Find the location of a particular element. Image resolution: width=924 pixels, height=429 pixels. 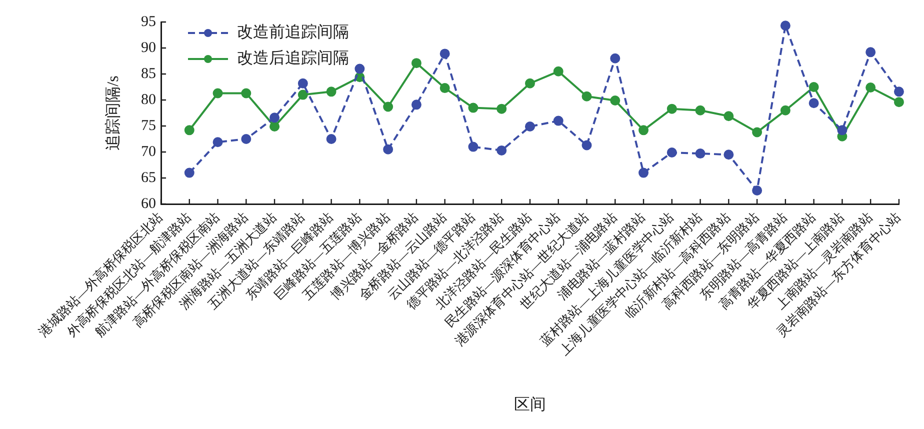

x-axis-title: 区间 is located at coordinates (530, 405).